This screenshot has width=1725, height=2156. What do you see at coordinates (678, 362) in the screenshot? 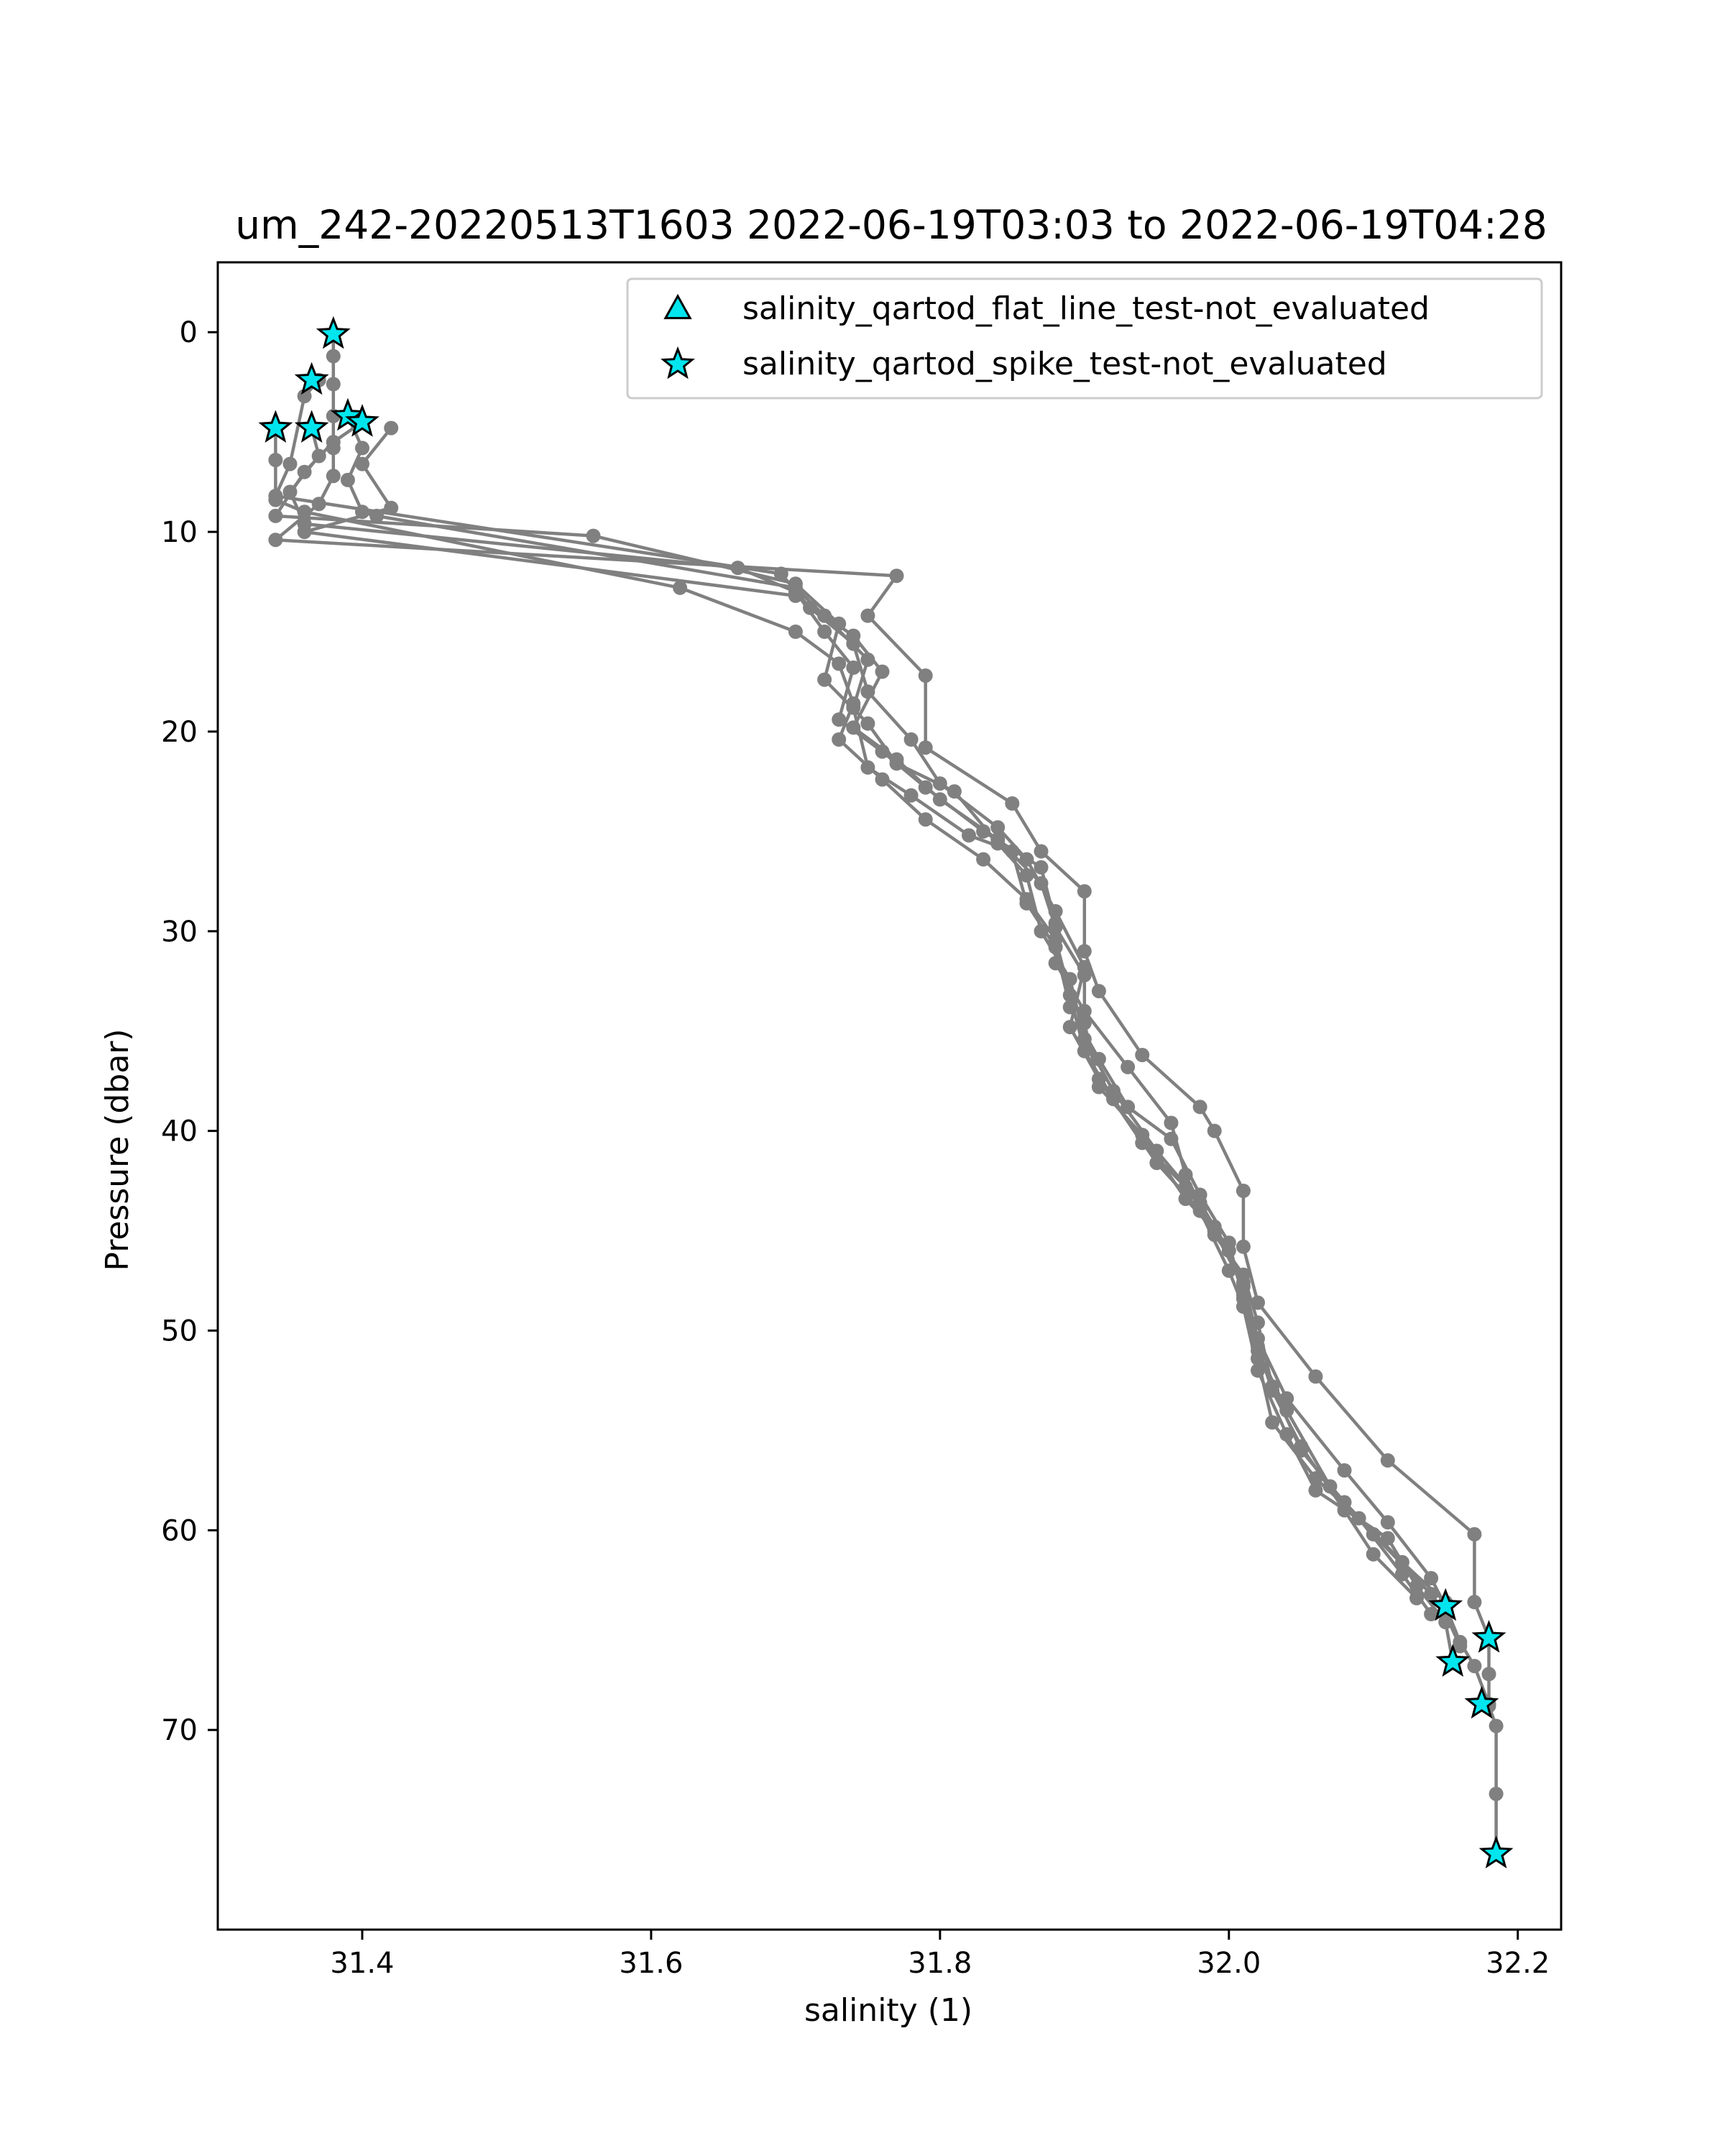
I see `legend-star-icon` at bounding box center [678, 362].